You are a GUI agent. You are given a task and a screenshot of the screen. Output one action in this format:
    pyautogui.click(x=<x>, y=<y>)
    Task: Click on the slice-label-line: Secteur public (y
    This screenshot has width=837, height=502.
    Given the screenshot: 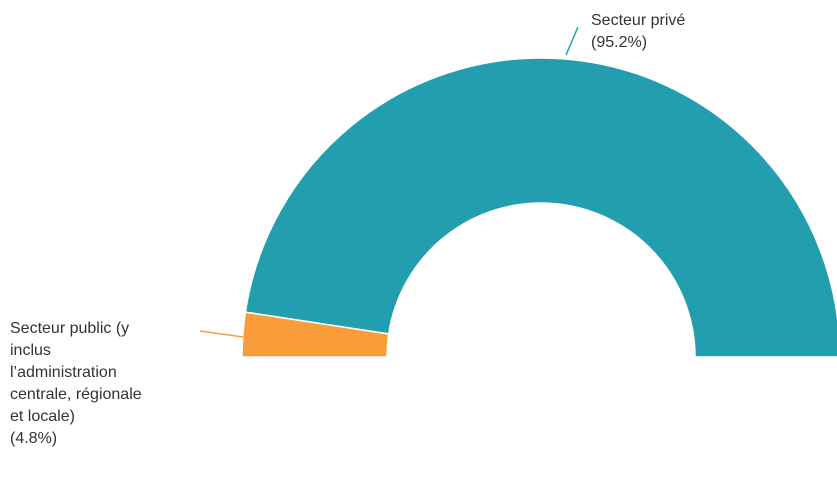 What is the action you would take?
    pyautogui.click(x=69, y=328)
    